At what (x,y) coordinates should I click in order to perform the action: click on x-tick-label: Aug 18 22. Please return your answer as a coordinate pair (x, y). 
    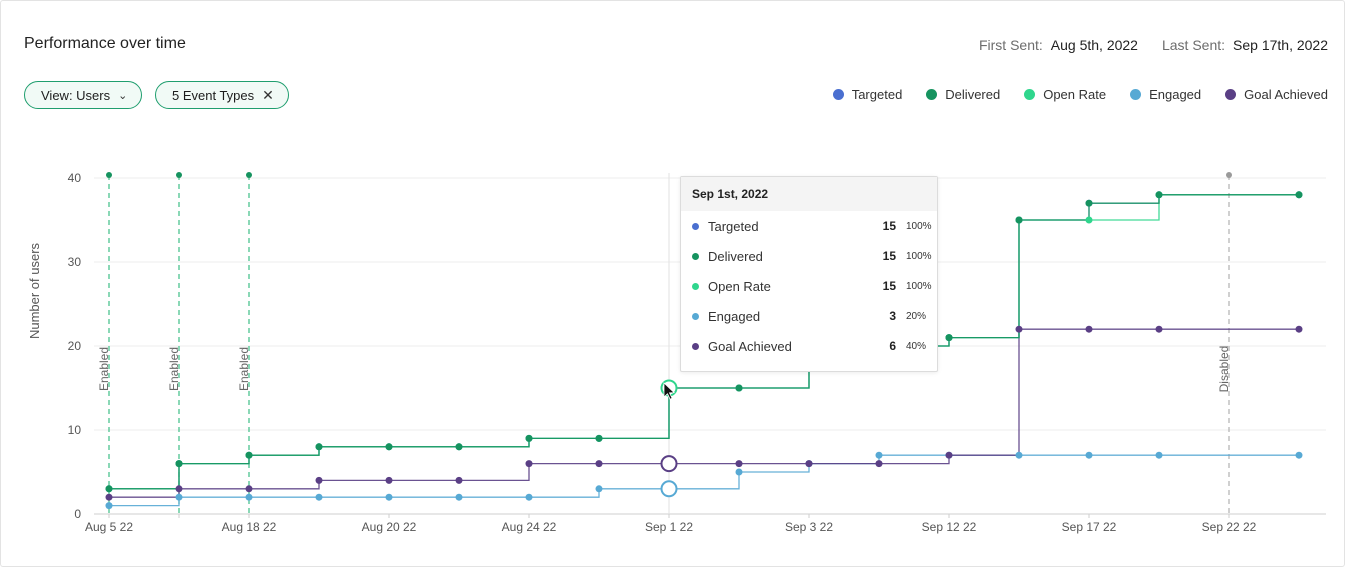
    Looking at the image, I should click on (249, 527).